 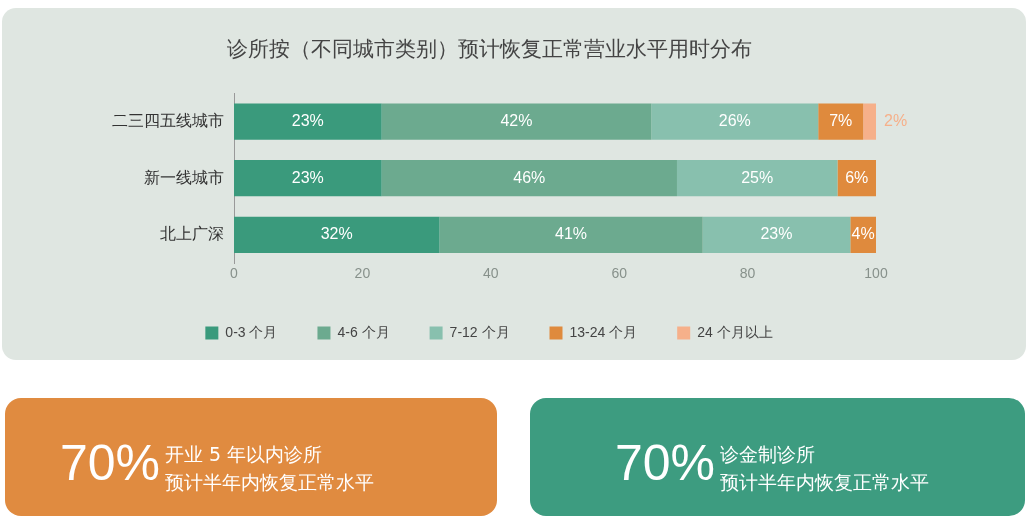 I want to click on data-label: 32%, so click(x=336, y=234).